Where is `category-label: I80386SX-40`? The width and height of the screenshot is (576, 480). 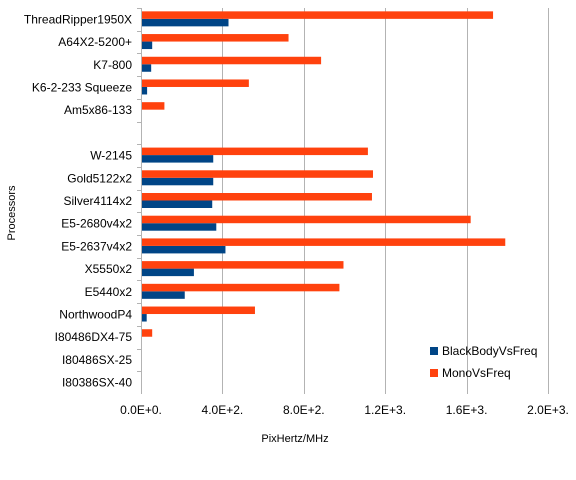 category-label: I80386SX-40 is located at coordinates (97, 383).